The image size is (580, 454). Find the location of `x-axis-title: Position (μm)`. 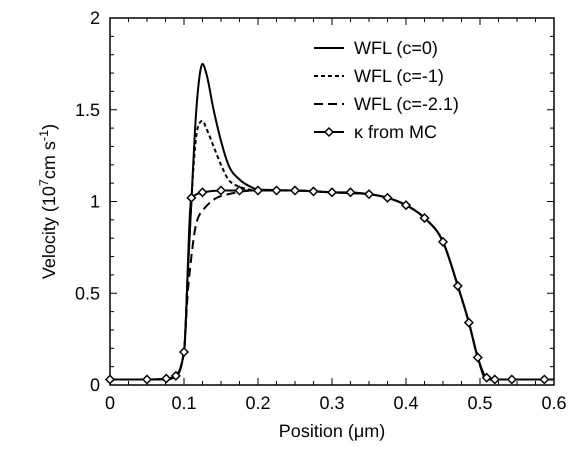

x-axis-title: Position (μm) is located at coordinates (332, 431).